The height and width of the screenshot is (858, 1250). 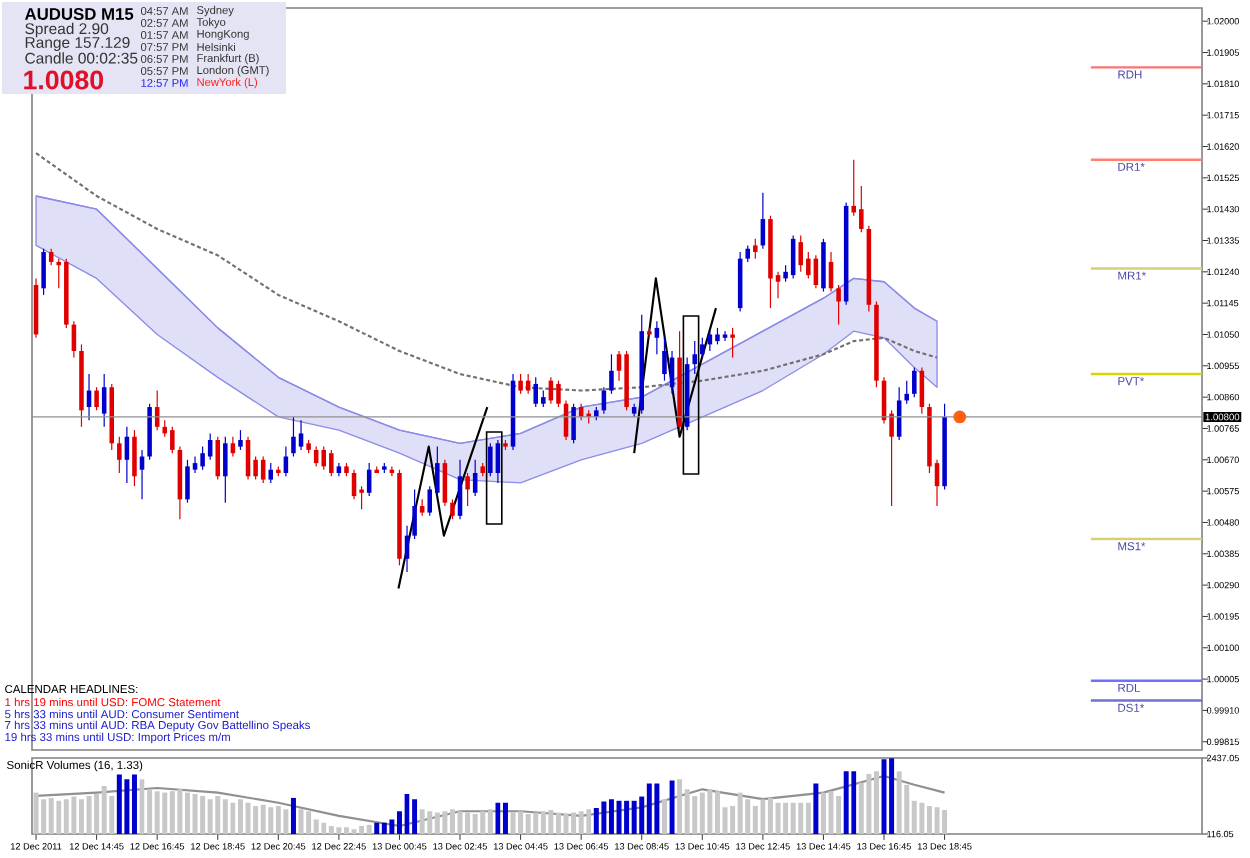 What do you see at coordinates (79, 14) in the screenshot?
I see `chart-title: AUDUSD M15` at bounding box center [79, 14].